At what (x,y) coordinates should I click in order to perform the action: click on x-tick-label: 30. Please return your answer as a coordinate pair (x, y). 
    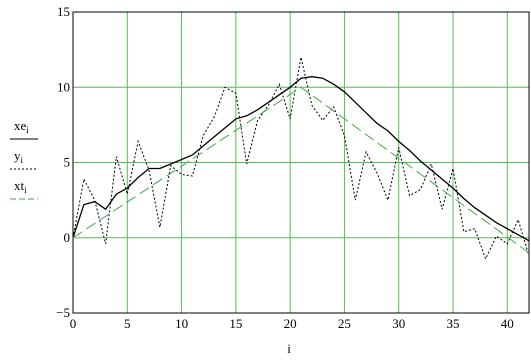
    Looking at the image, I should click on (398, 323).